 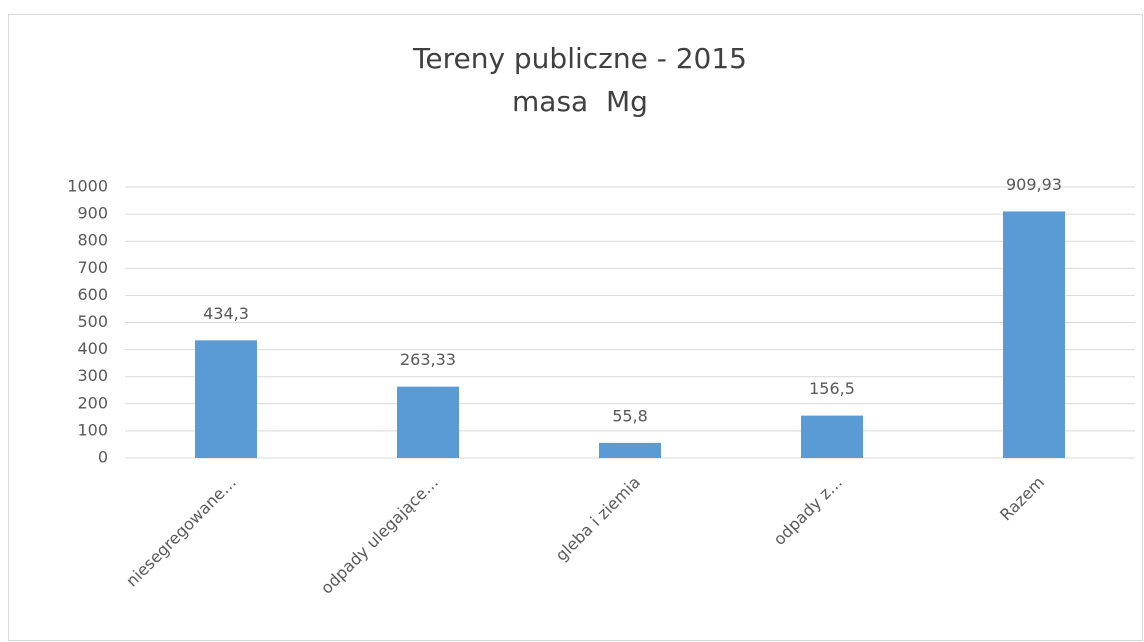 I want to click on y-tick-label: 0, so click(x=103, y=457).